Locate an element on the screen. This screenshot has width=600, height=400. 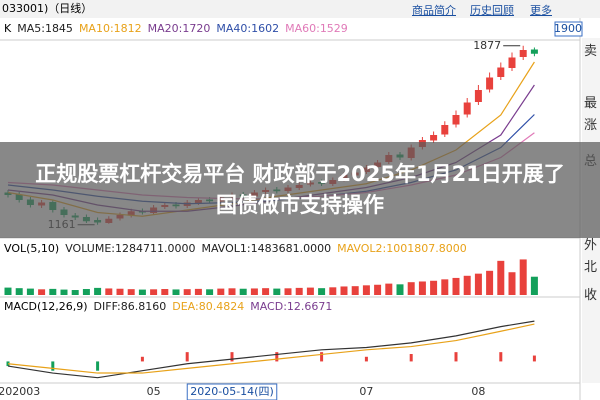
stock-code: 033001)（日线） is located at coordinates (47, 8).